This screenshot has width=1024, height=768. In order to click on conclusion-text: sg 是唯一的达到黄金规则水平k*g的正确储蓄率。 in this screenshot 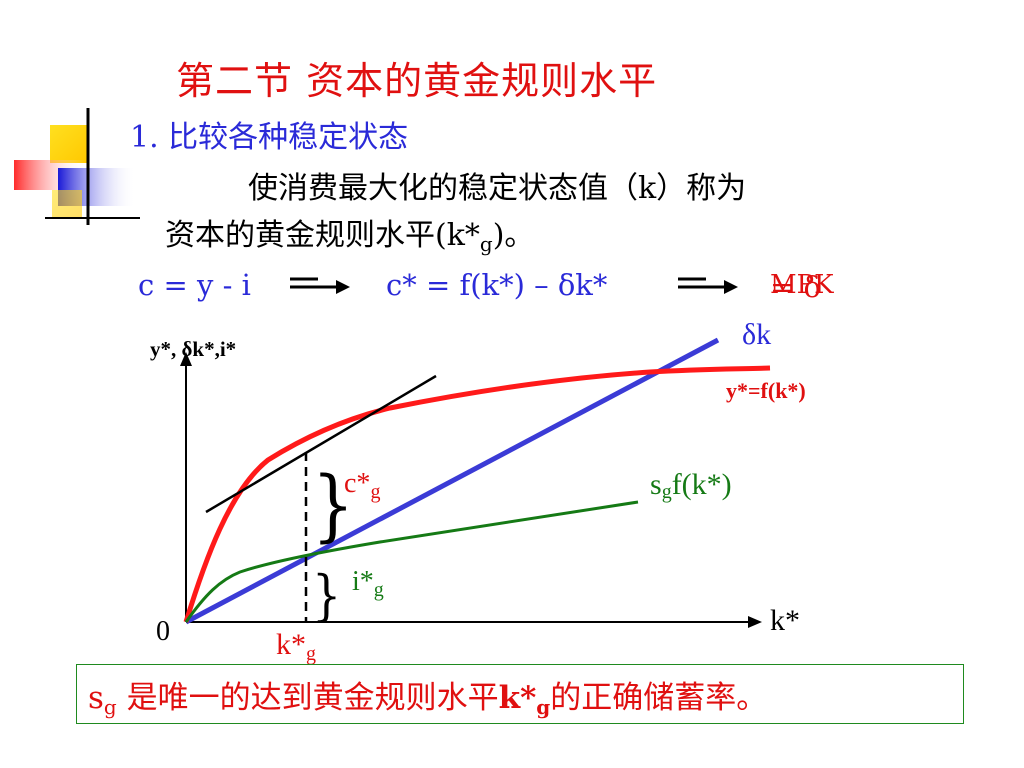, I will do `click(427, 695)`.